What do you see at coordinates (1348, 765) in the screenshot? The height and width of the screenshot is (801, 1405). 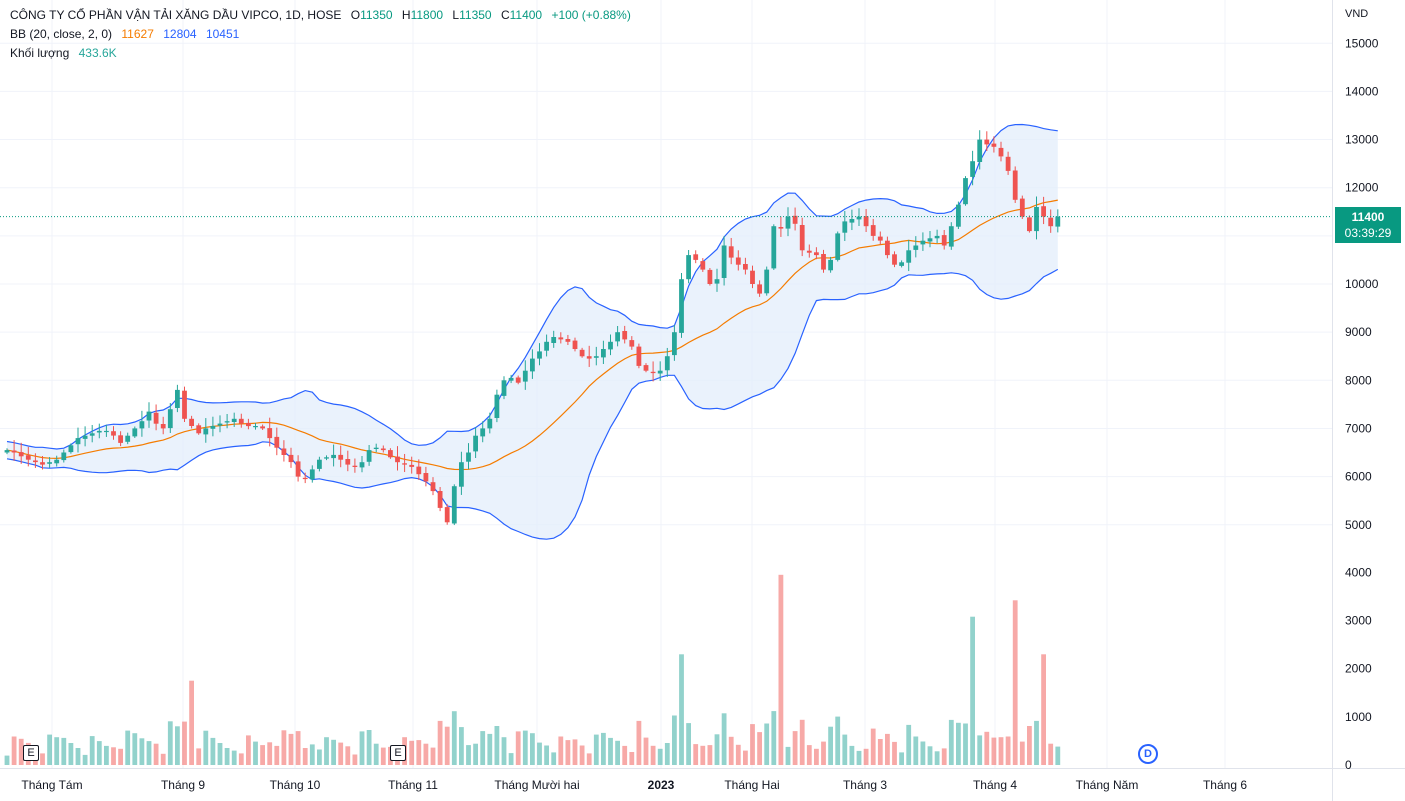 I see `volume-axis-label: 0` at bounding box center [1348, 765].